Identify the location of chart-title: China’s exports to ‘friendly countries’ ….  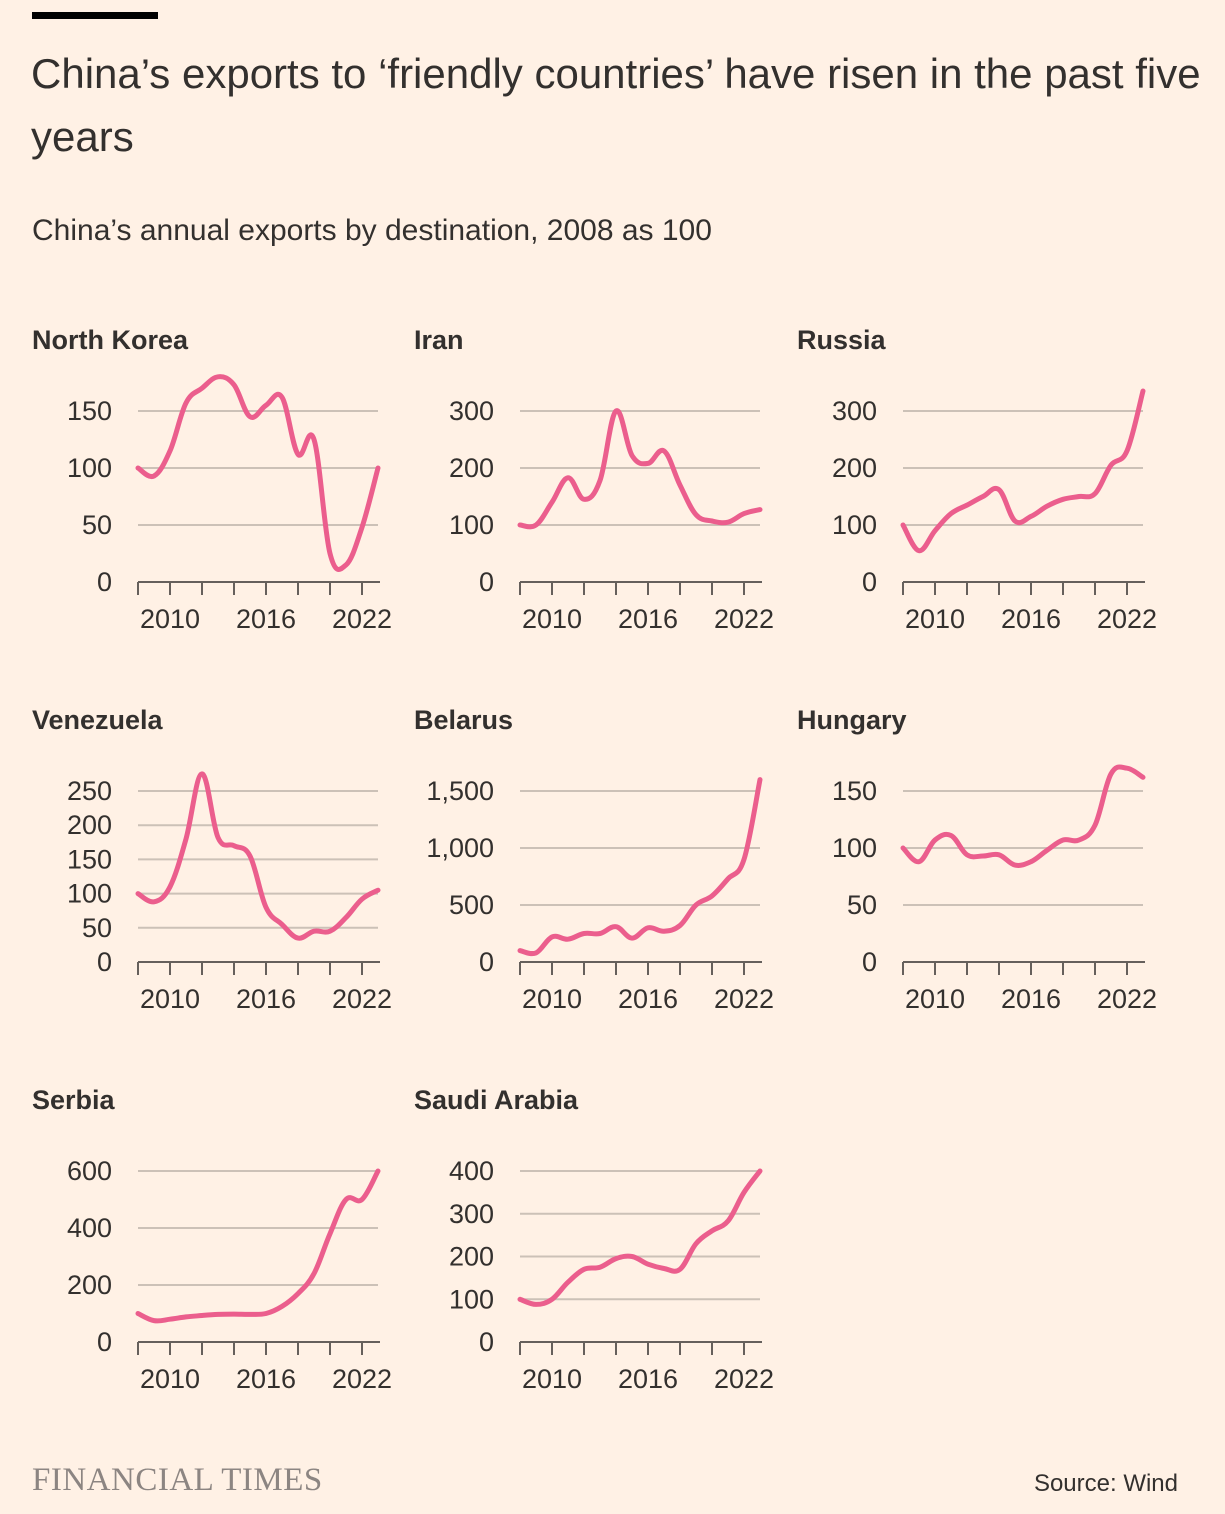
(616, 105).